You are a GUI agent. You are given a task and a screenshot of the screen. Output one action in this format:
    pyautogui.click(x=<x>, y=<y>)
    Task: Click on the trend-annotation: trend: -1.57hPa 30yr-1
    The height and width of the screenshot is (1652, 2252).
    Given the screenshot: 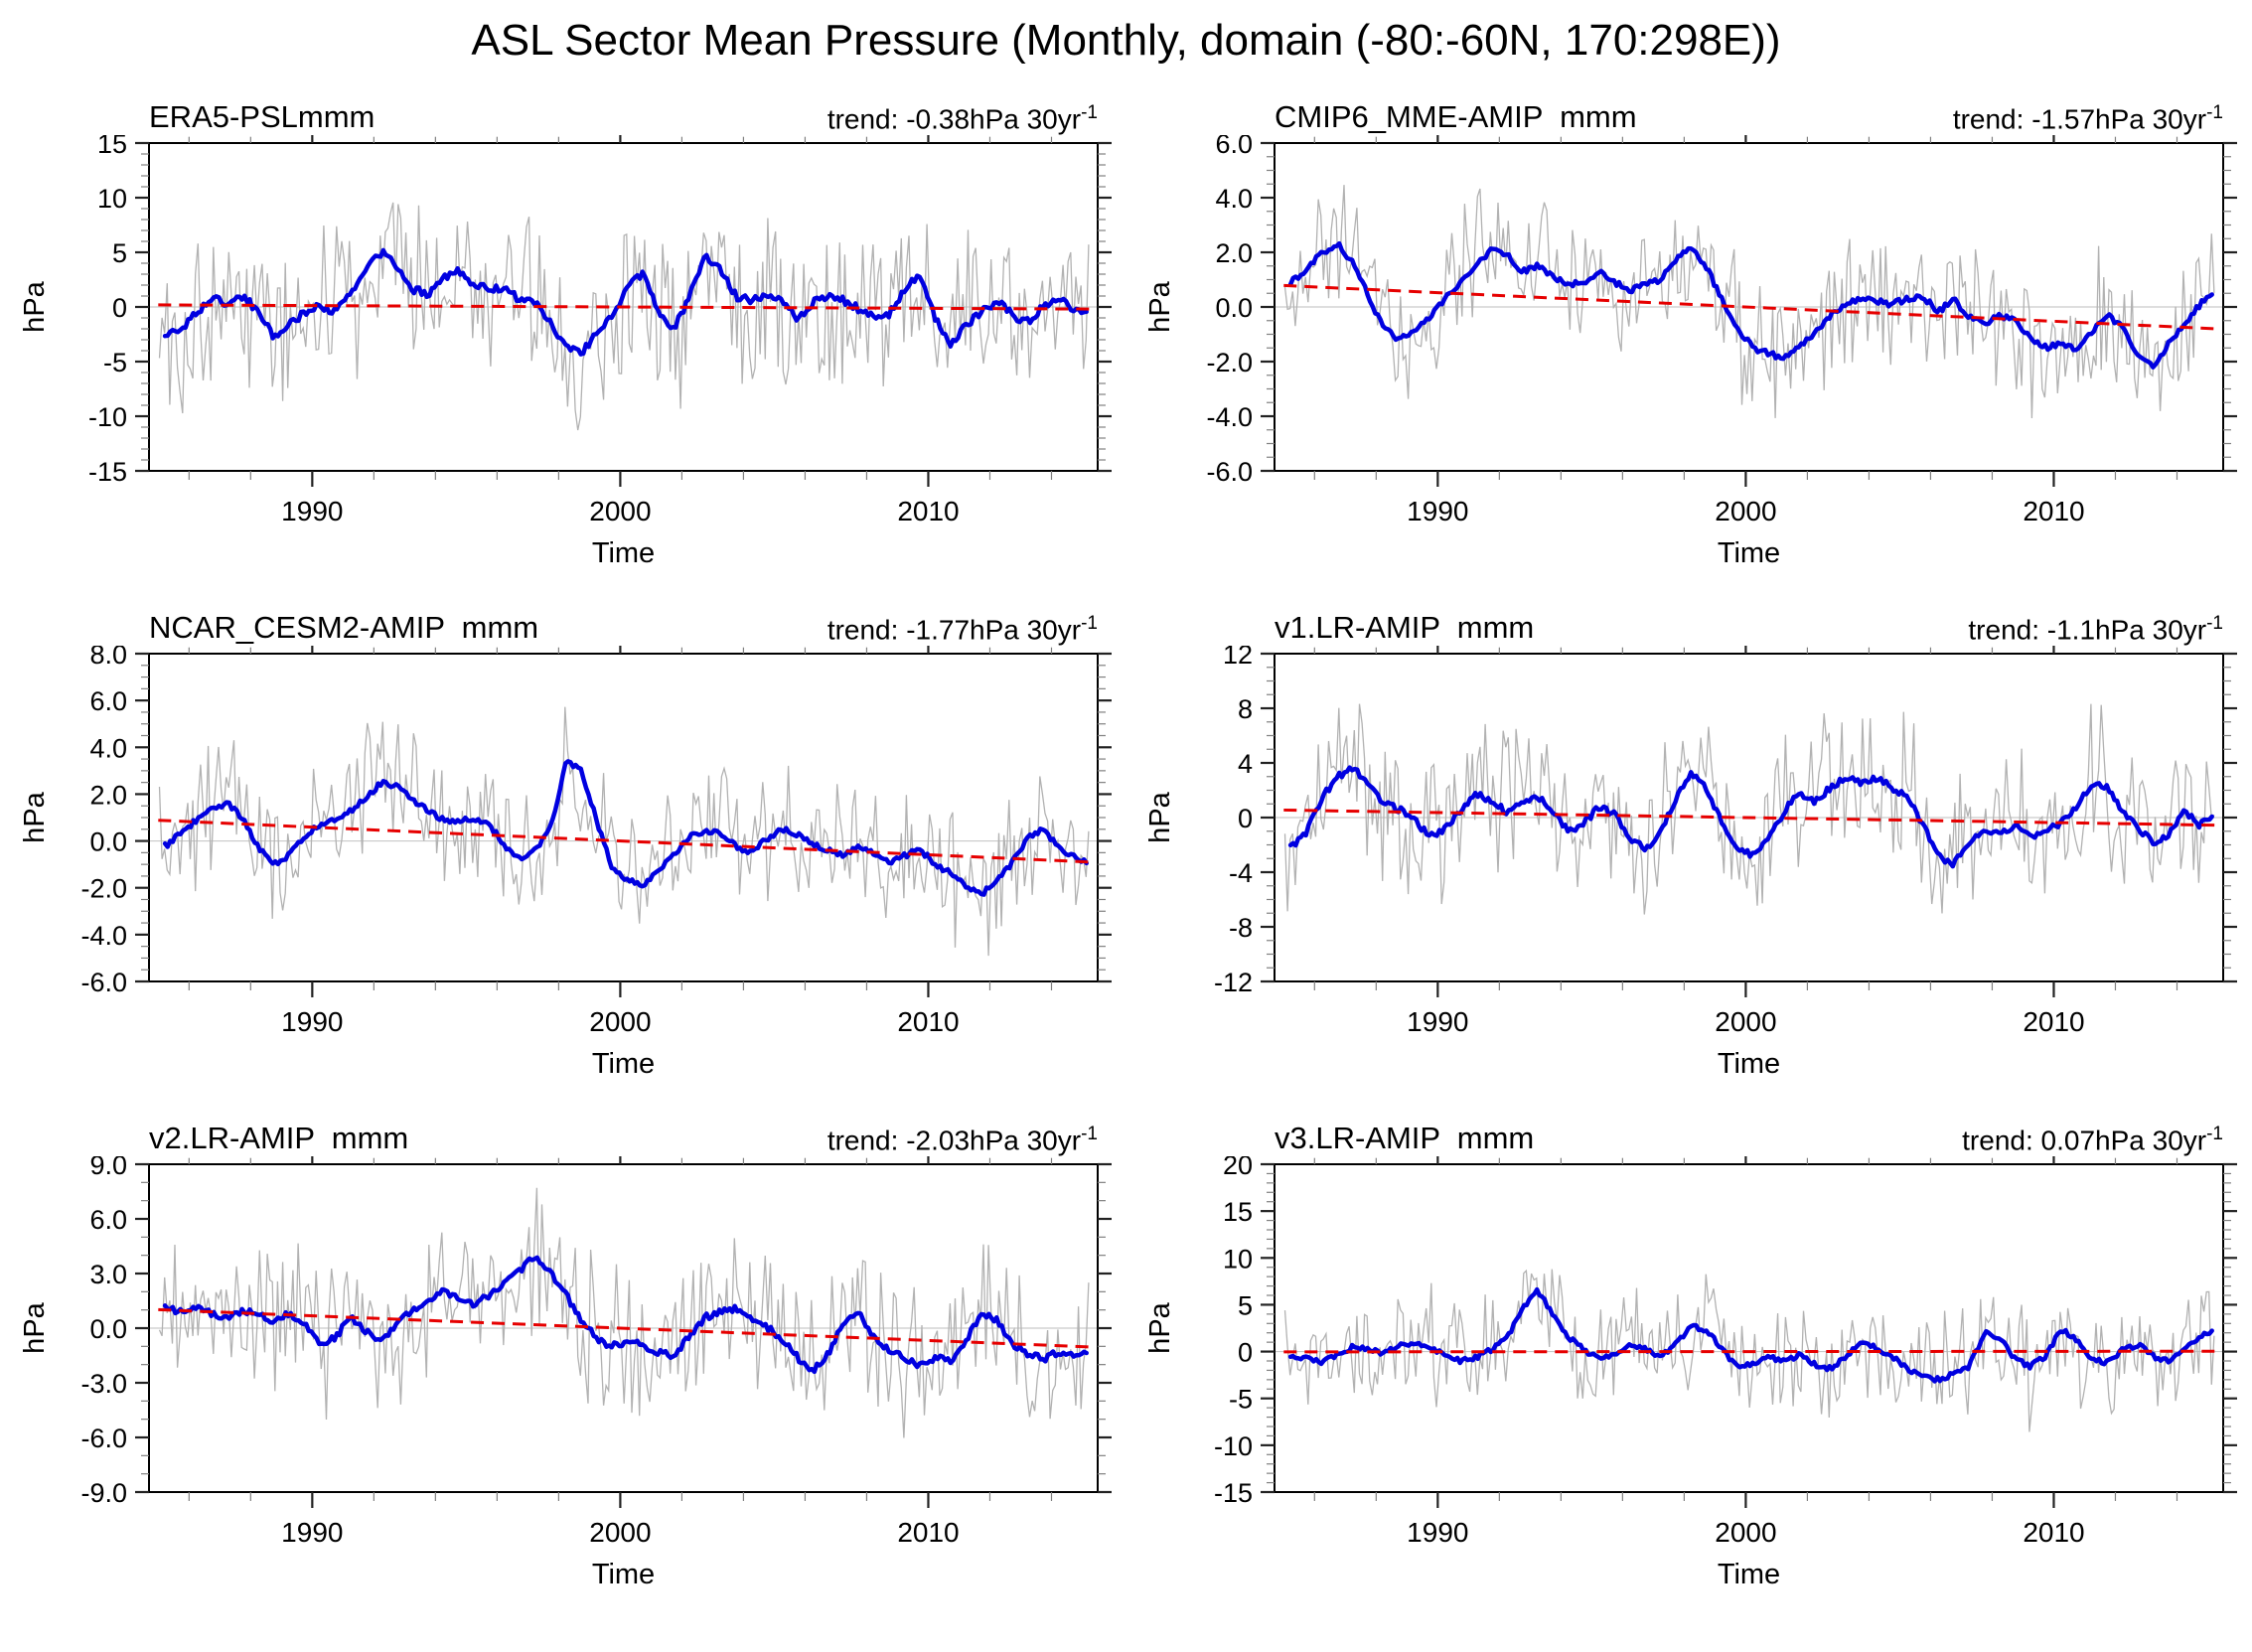 What is the action you would take?
    pyautogui.click(x=2088, y=118)
    